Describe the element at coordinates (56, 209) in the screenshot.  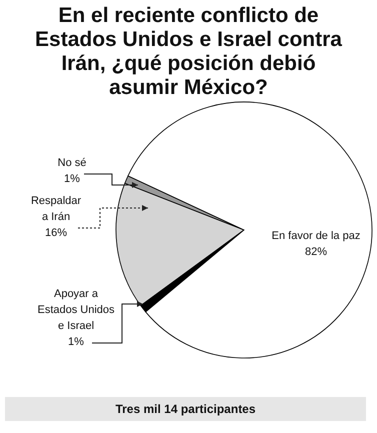
I see `slice-label: Respaldar a Irán` at that location.